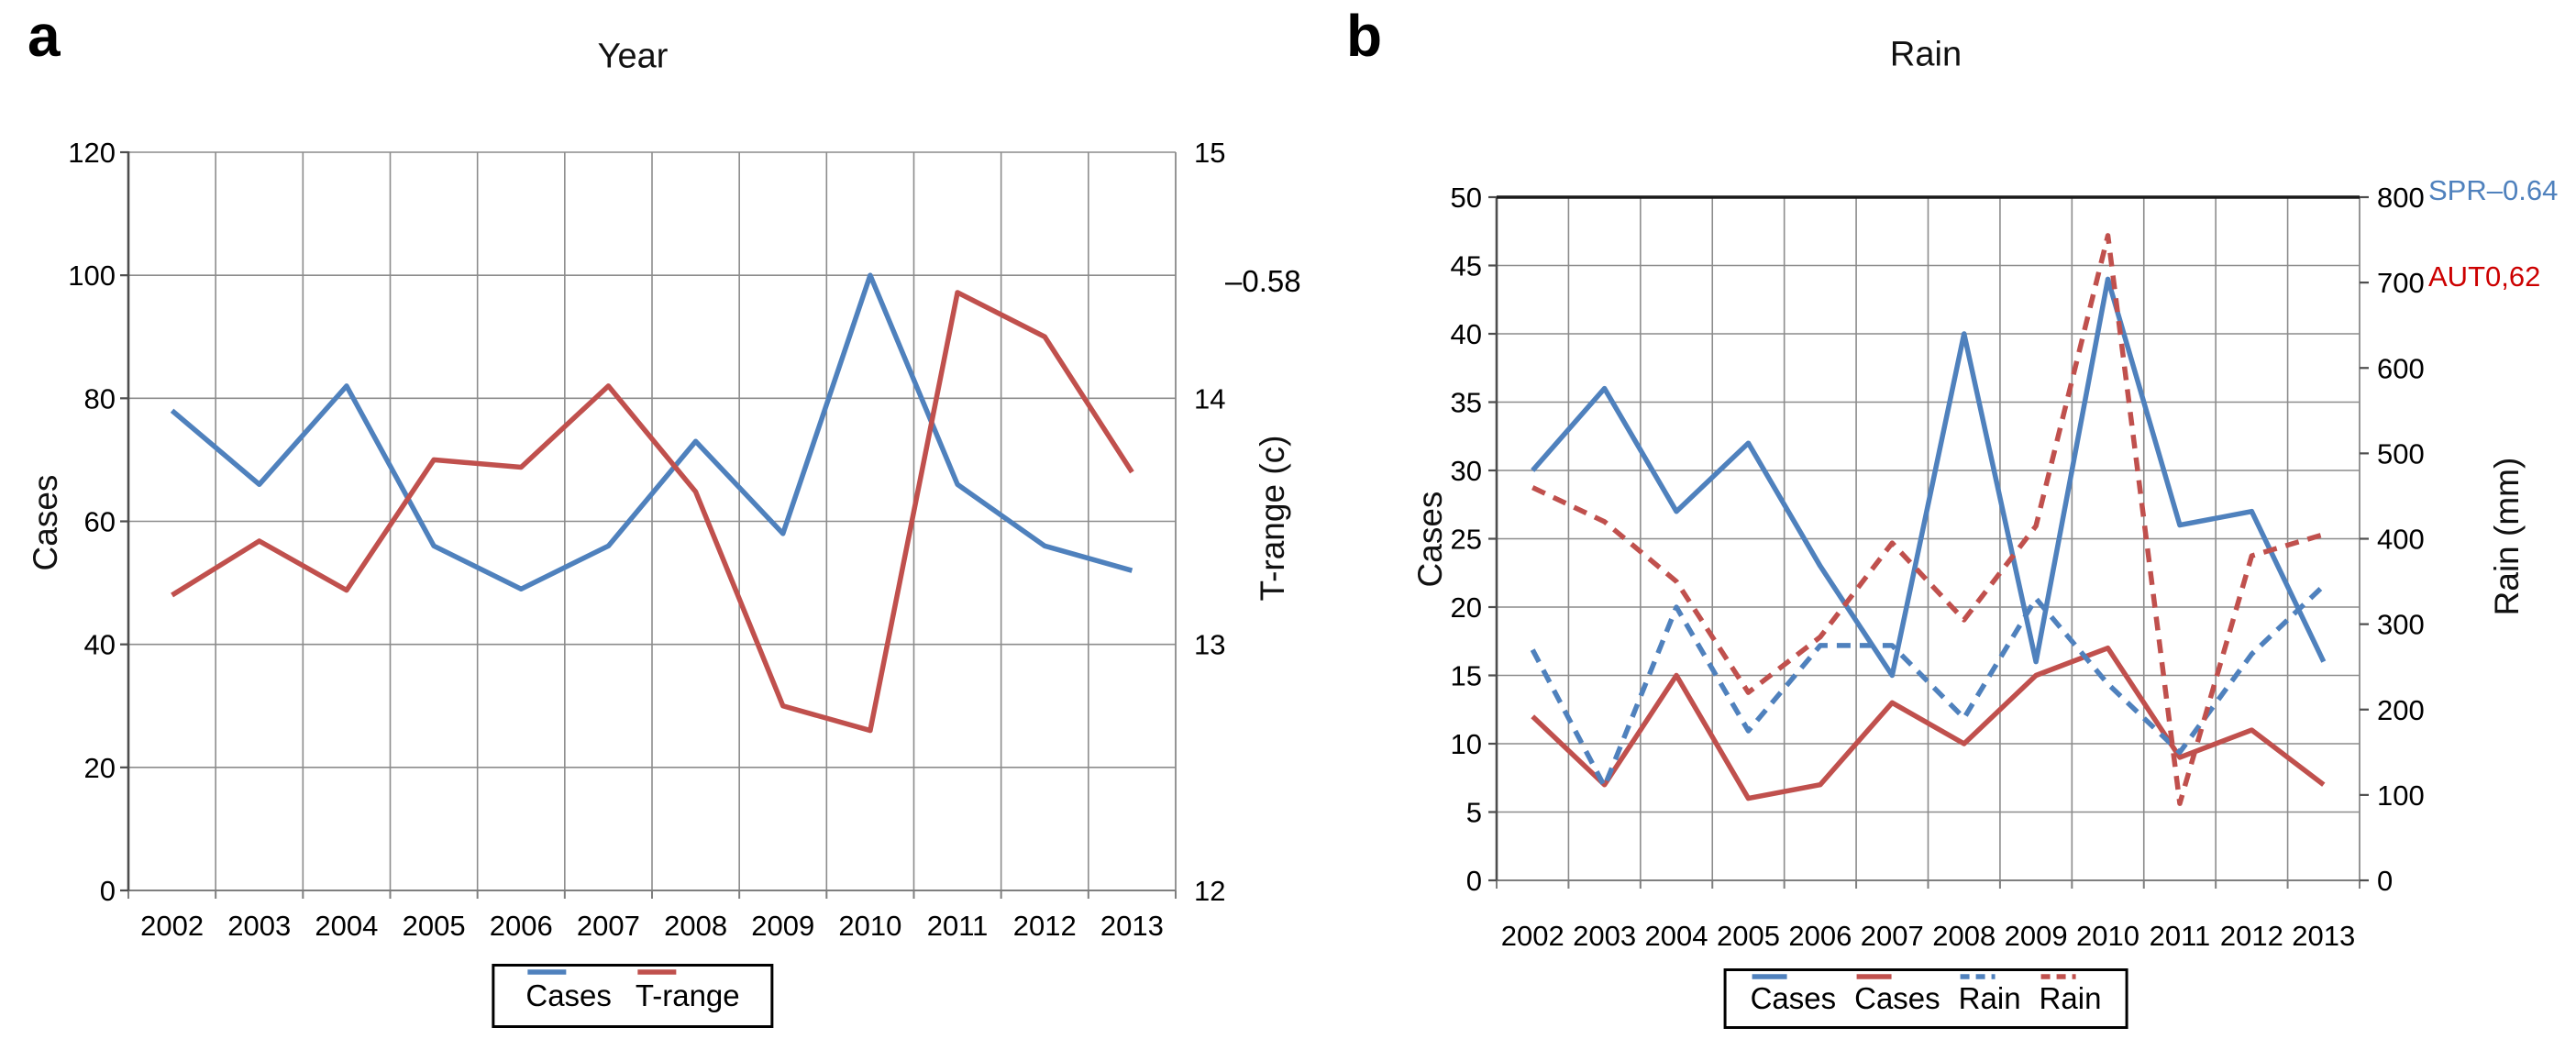 The height and width of the screenshot is (1039, 2576). I want to click on chart-b-title: Rain, so click(1925, 54).